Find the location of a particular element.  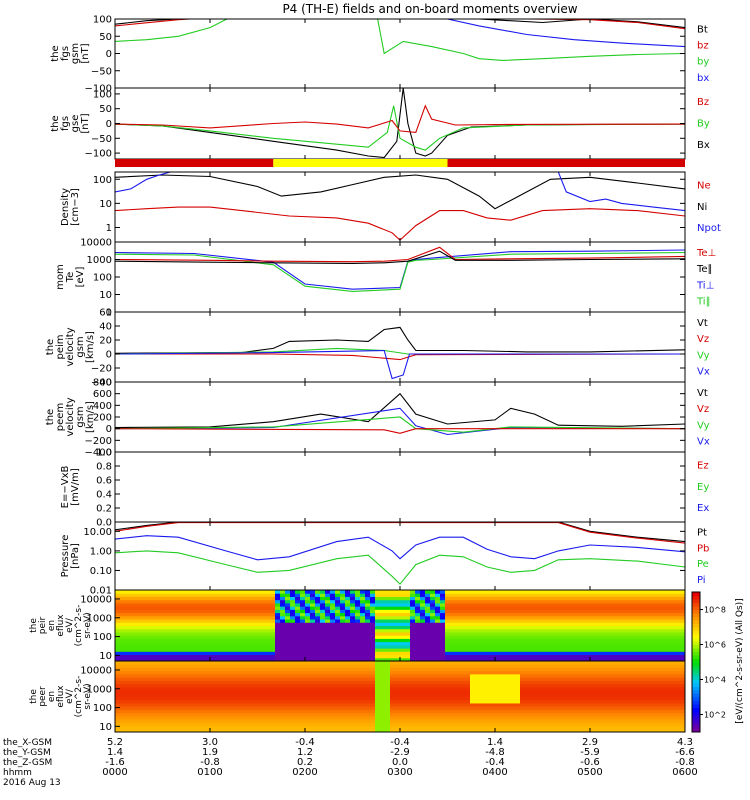

y-tick-label: 1 is located at coordinates (109, 228).